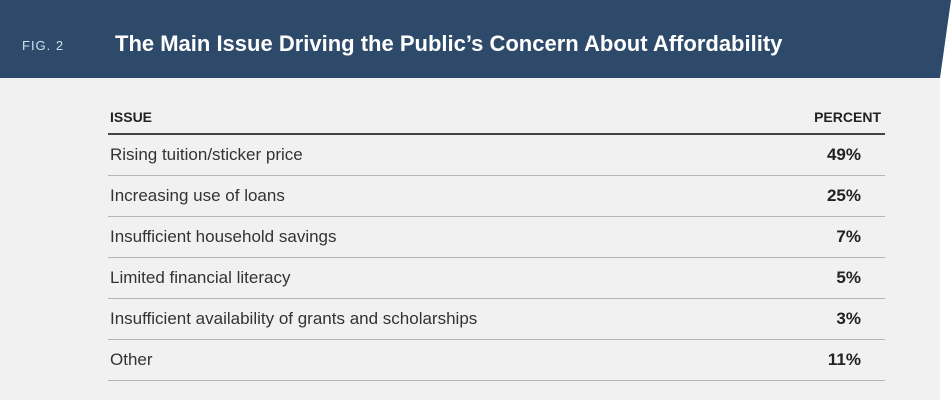 Image resolution: width=951 pixels, height=404 pixels. Describe the element at coordinates (496, 155) in the screenshot. I see `table-row: Rising tuition/sticker price 49%` at that location.